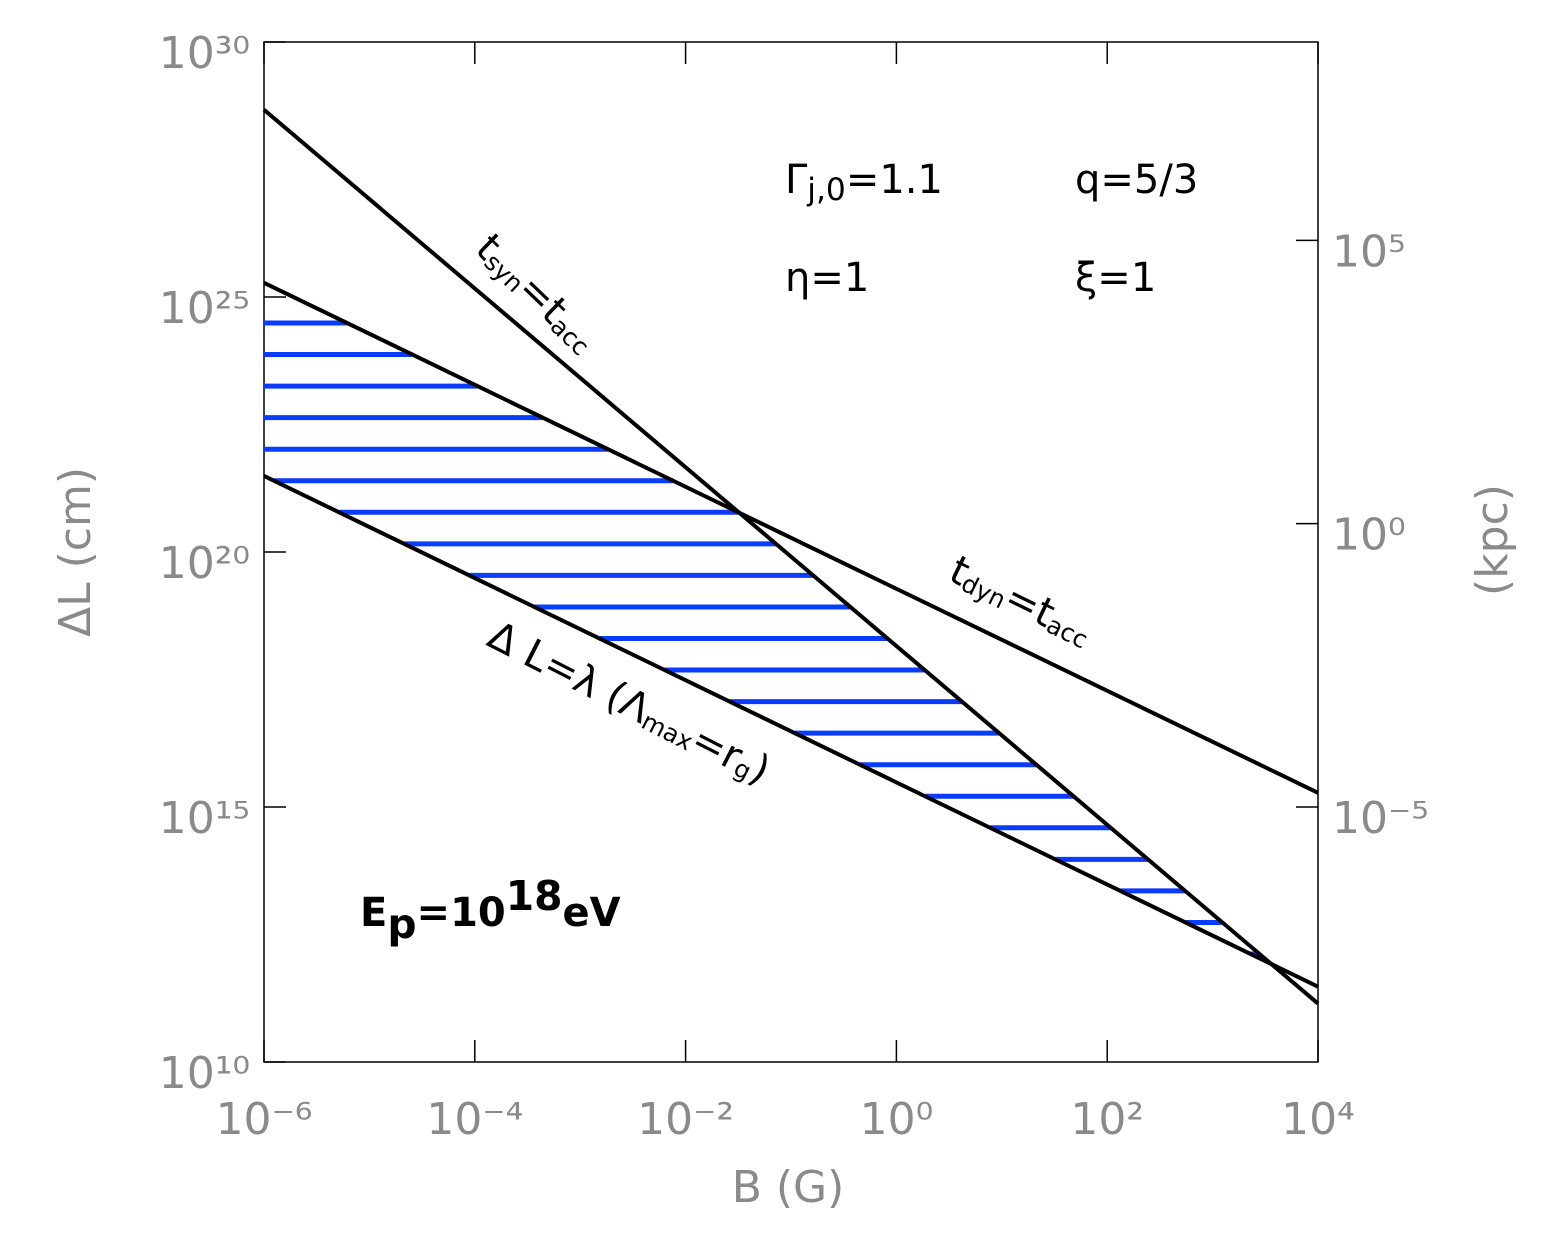 The height and width of the screenshot is (1244, 1556). I want to click on annotation: η=1, so click(827, 278).